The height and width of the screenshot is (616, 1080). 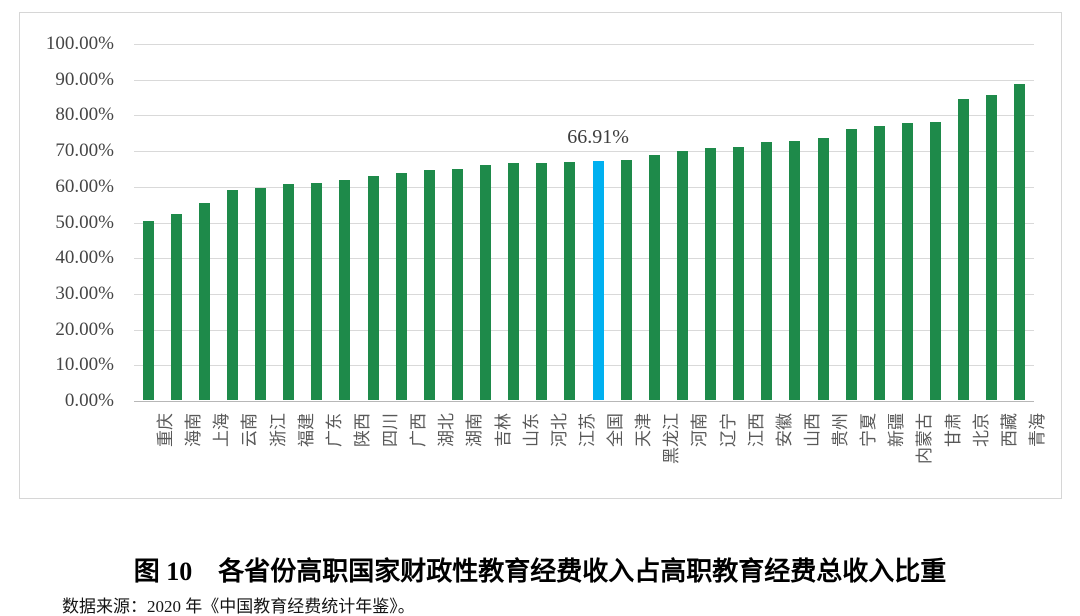 I want to click on bar-云南, so click(x=232, y=295).